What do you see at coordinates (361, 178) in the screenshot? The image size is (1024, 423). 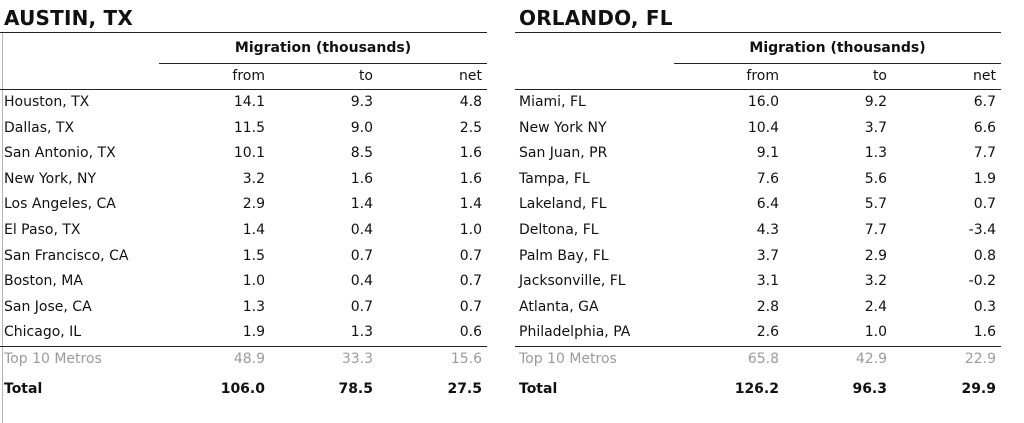 I see `row-to: 1.6` at bounding box center [361, 178].